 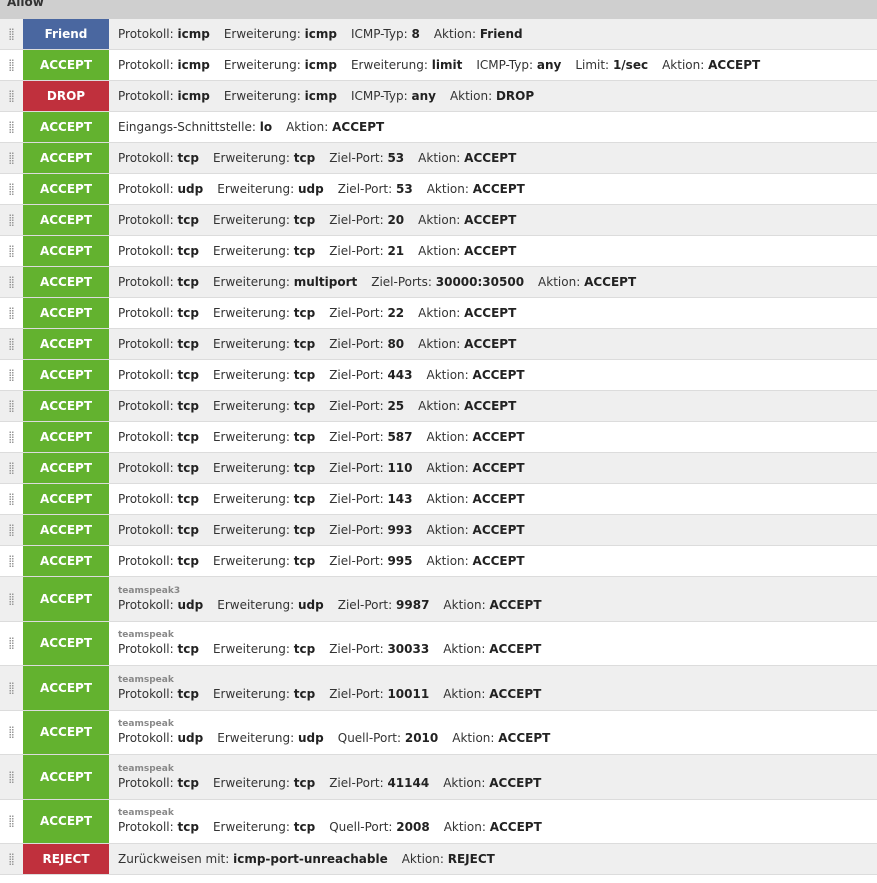 What do you see at coordinates (66, 34) in the screenshot?
I see `target-badge: Friend` at bounding box center [66, 34].